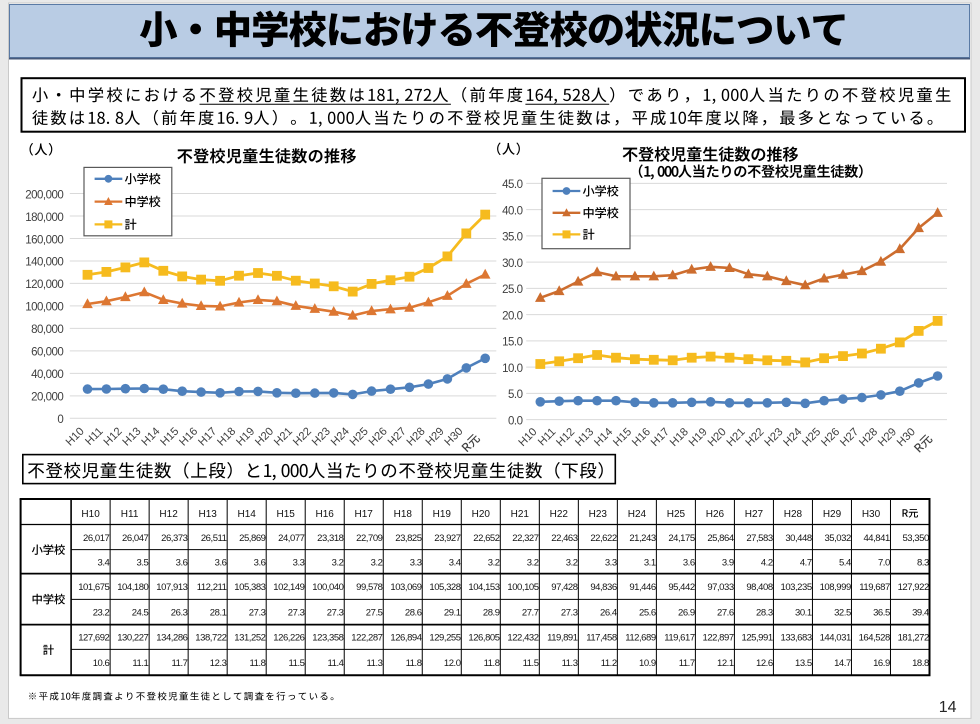 This screenshot has height=724, width=980. What do you see at coordinates (512, 290) in the screenshot?
I see `svg-text: 25.0` at bounding box center [512, 290].